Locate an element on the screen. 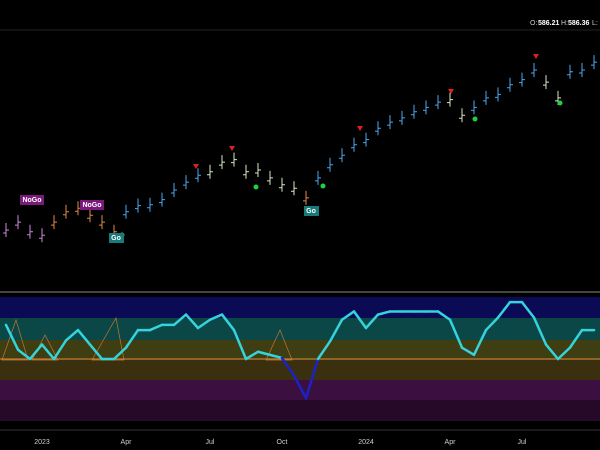 The width and height of the screenshot is (600, 450). x-tick-label: 2024 is located at coordinates (366, 442).